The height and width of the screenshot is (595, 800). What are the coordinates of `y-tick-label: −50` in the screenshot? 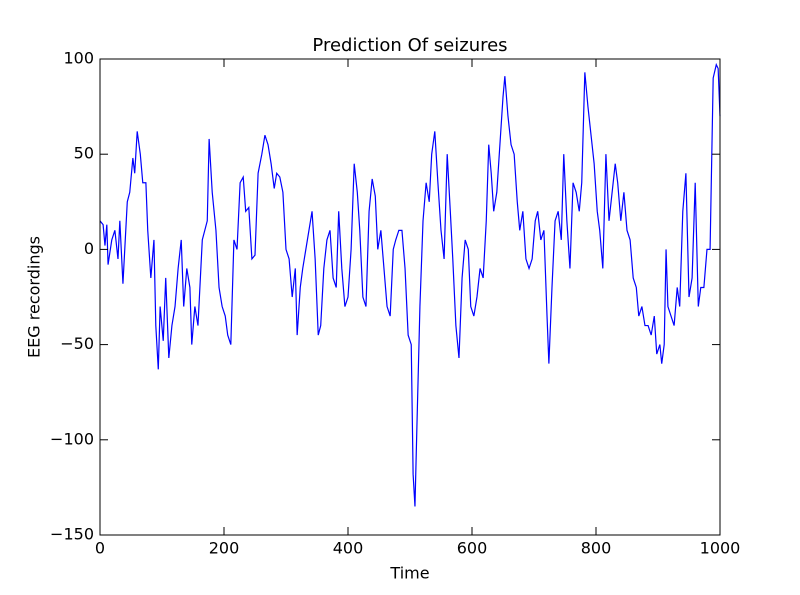 It's located at (77, 343).